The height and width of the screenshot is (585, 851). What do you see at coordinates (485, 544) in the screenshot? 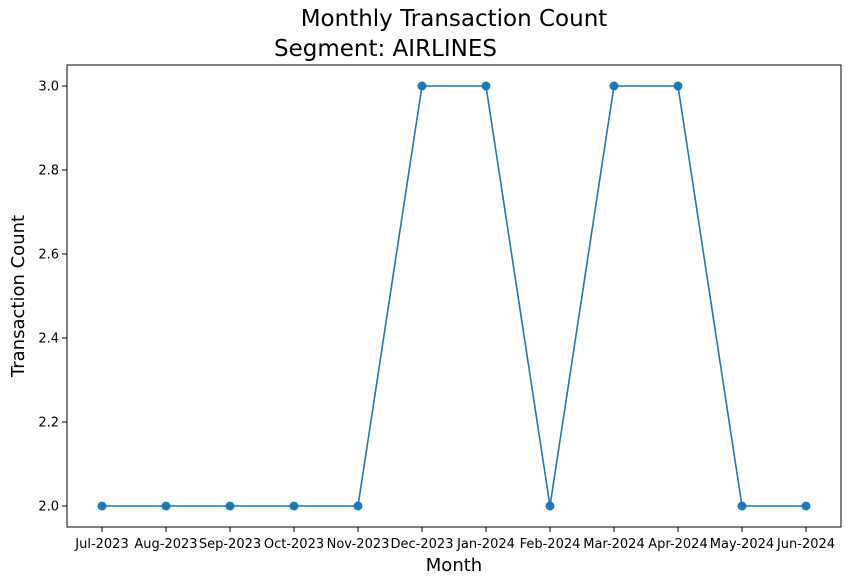
I see `x-tick-label: Jan-2024` at bounding box center [485, 544].